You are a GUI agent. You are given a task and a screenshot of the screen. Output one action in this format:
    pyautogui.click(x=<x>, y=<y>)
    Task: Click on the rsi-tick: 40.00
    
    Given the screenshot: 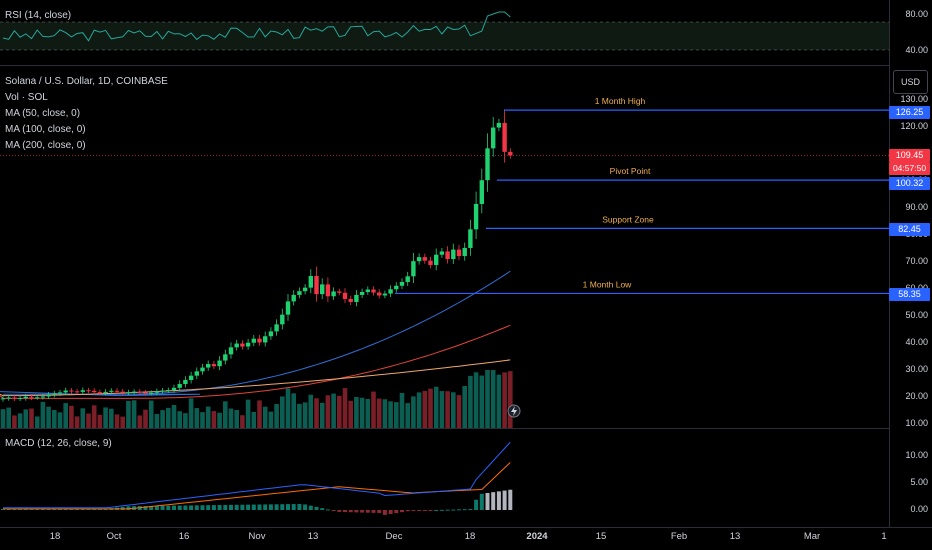 What is the action you would take?
    pyautogui.click(x=916, y=50)
    